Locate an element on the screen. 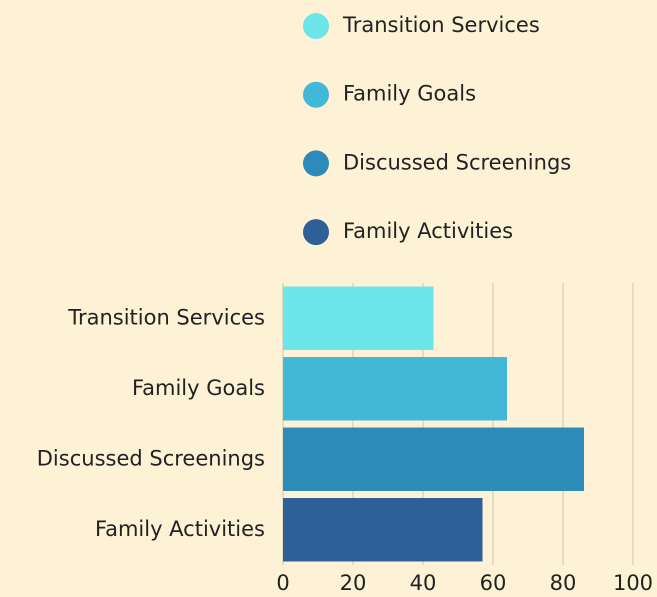 This screenshot has width=657, height=597. x-tick-label: 0 is located at coordinates (282, 583).